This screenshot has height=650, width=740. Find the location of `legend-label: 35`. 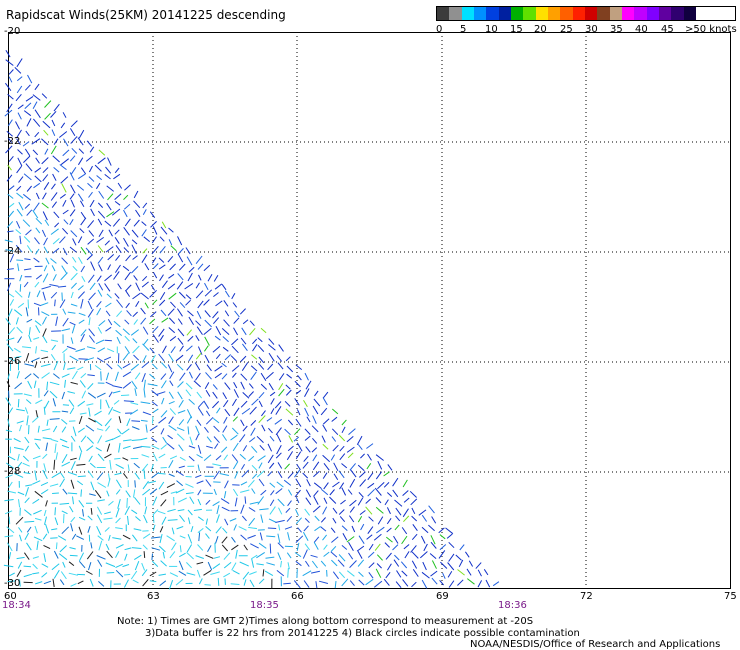

legend-label: 35 is located at coordinates (616, 29).